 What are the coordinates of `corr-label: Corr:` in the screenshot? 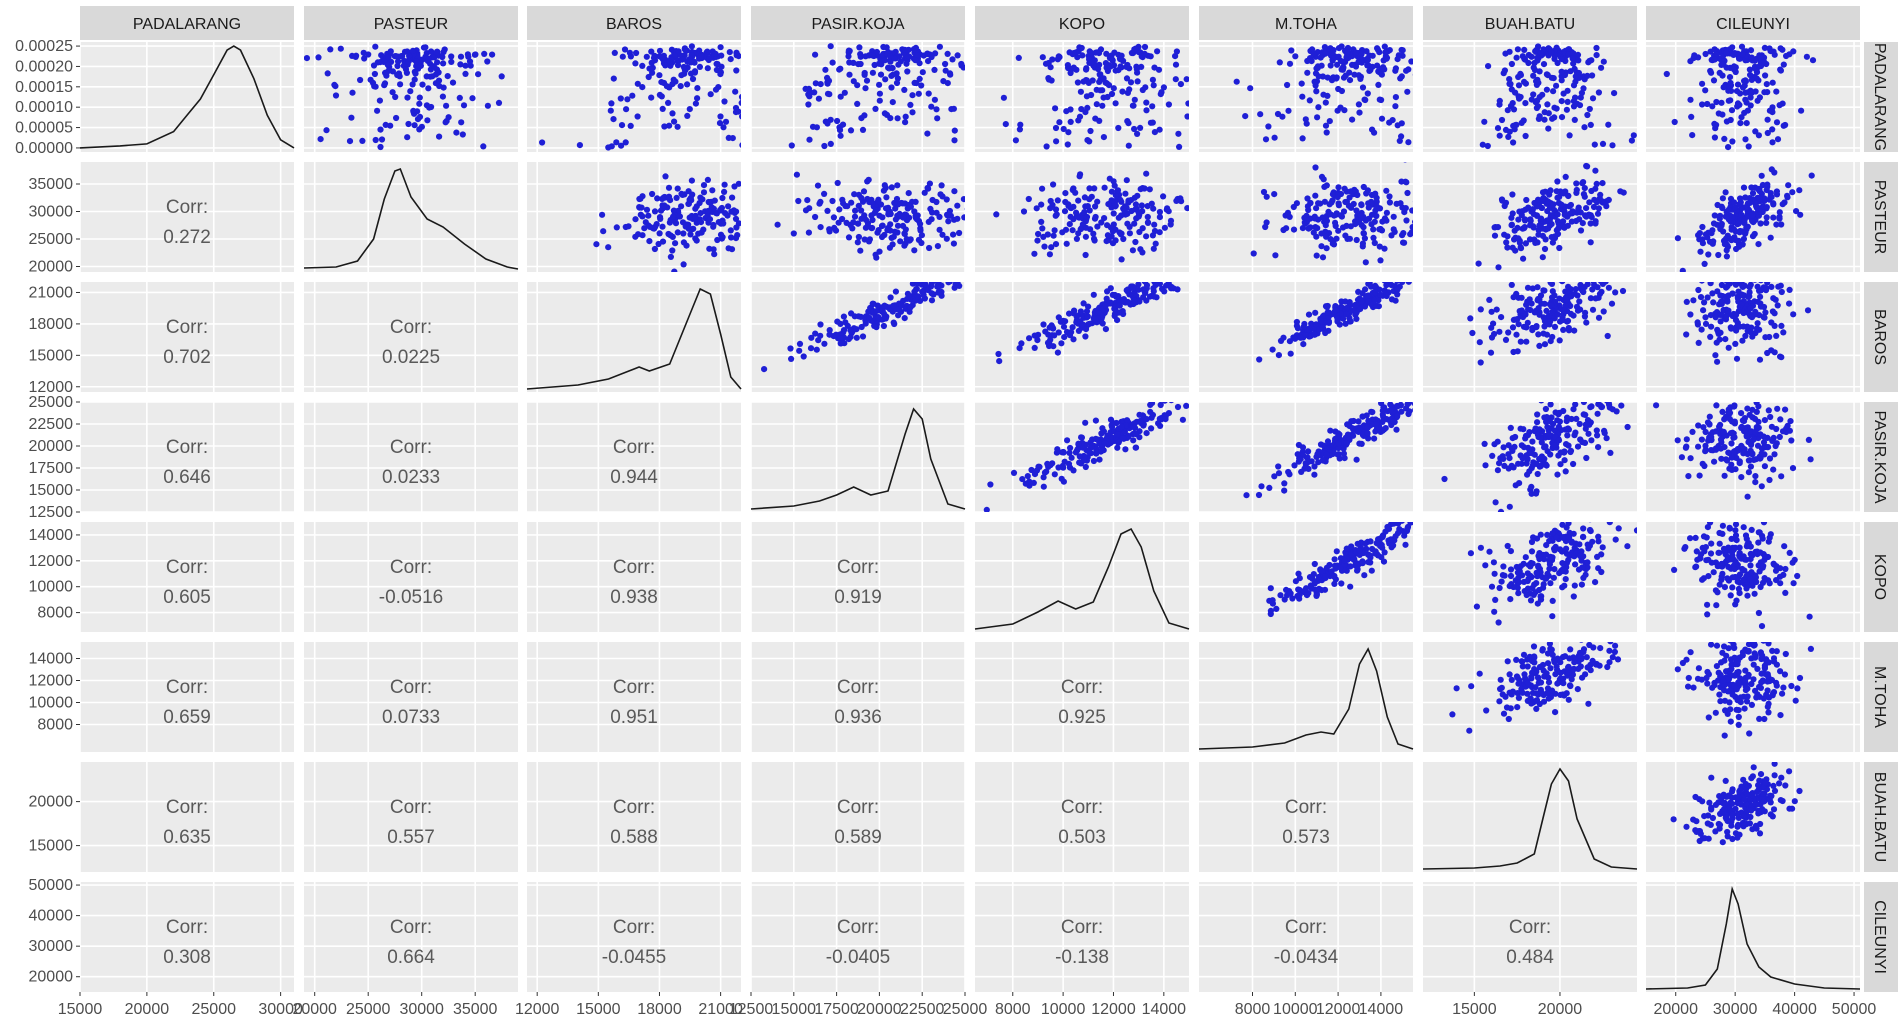 It's located at (411, 327).